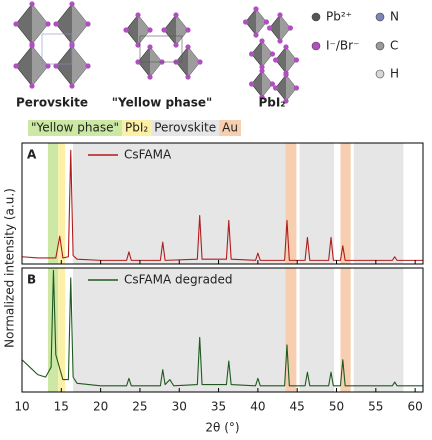  What do you see at coordinates (61, 407) in the screenshot?
I see `x-tick-label: 15` at bounding box center [61, 407].